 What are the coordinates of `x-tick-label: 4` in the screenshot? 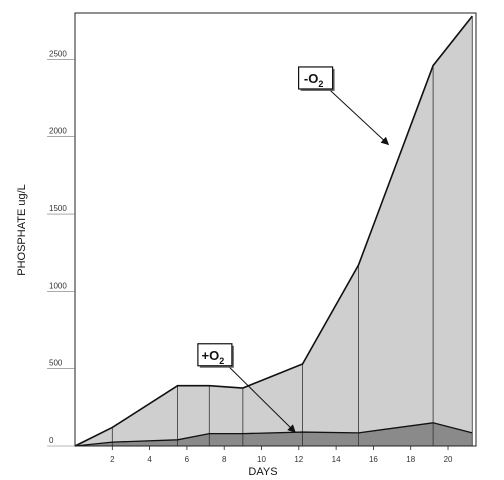 It's located at (149, 459).